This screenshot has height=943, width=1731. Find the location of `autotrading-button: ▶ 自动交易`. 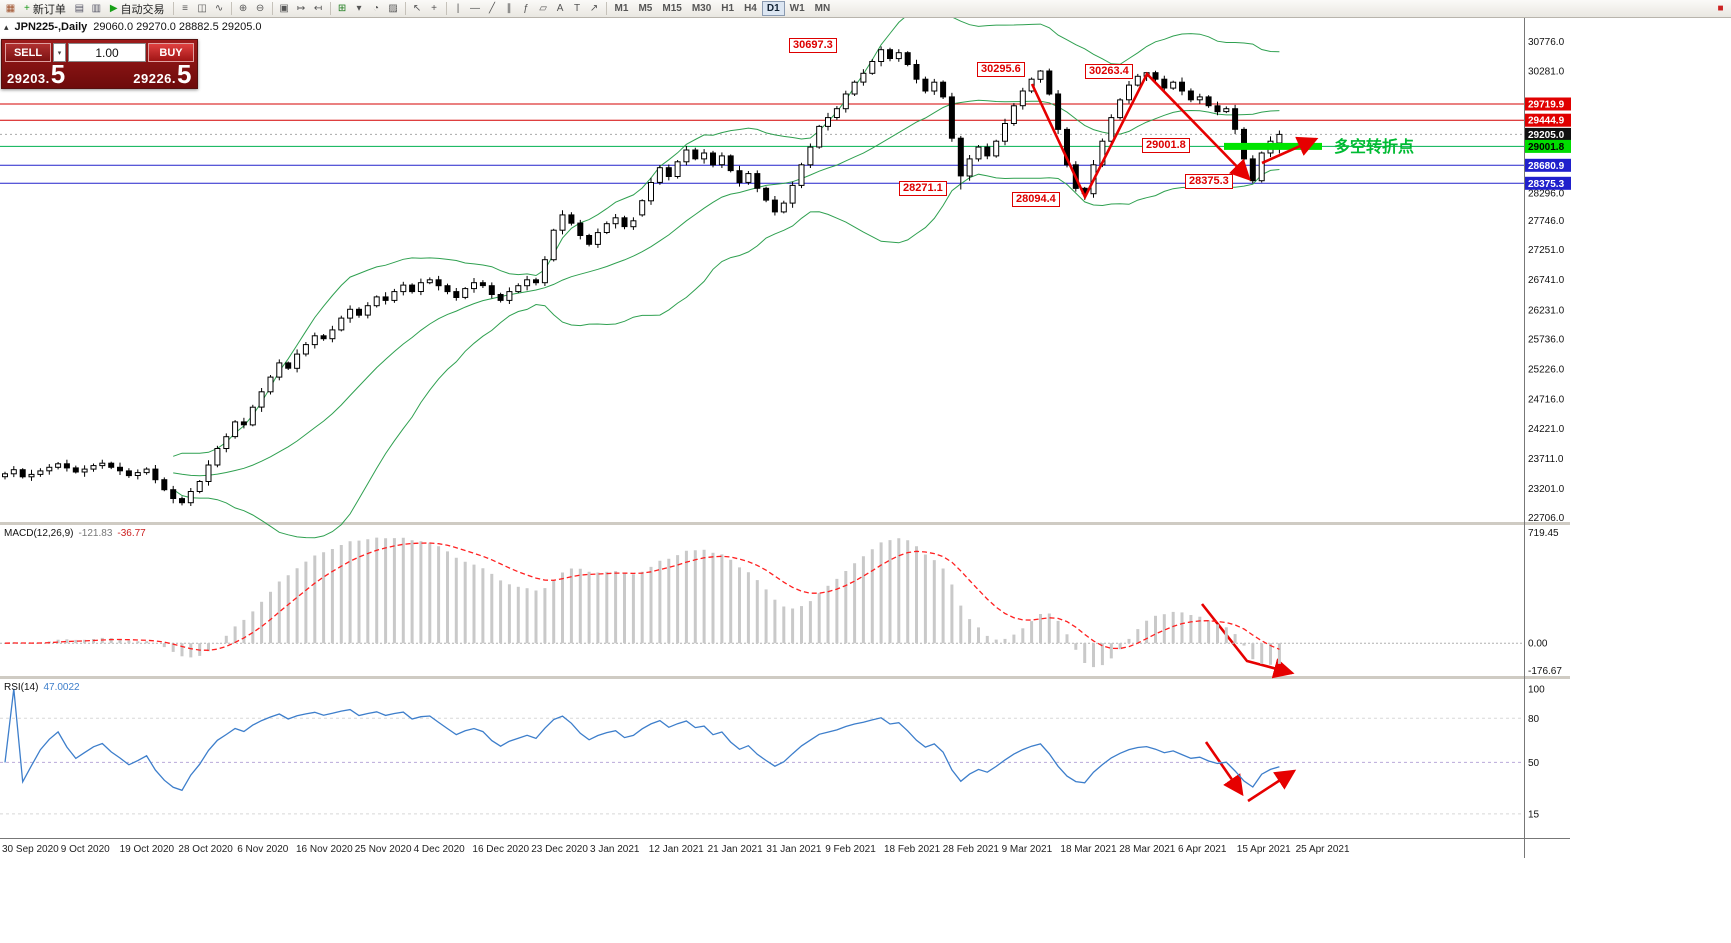

autotrading-button: ▶ 自动交易 is located at coordinates (137, 9).